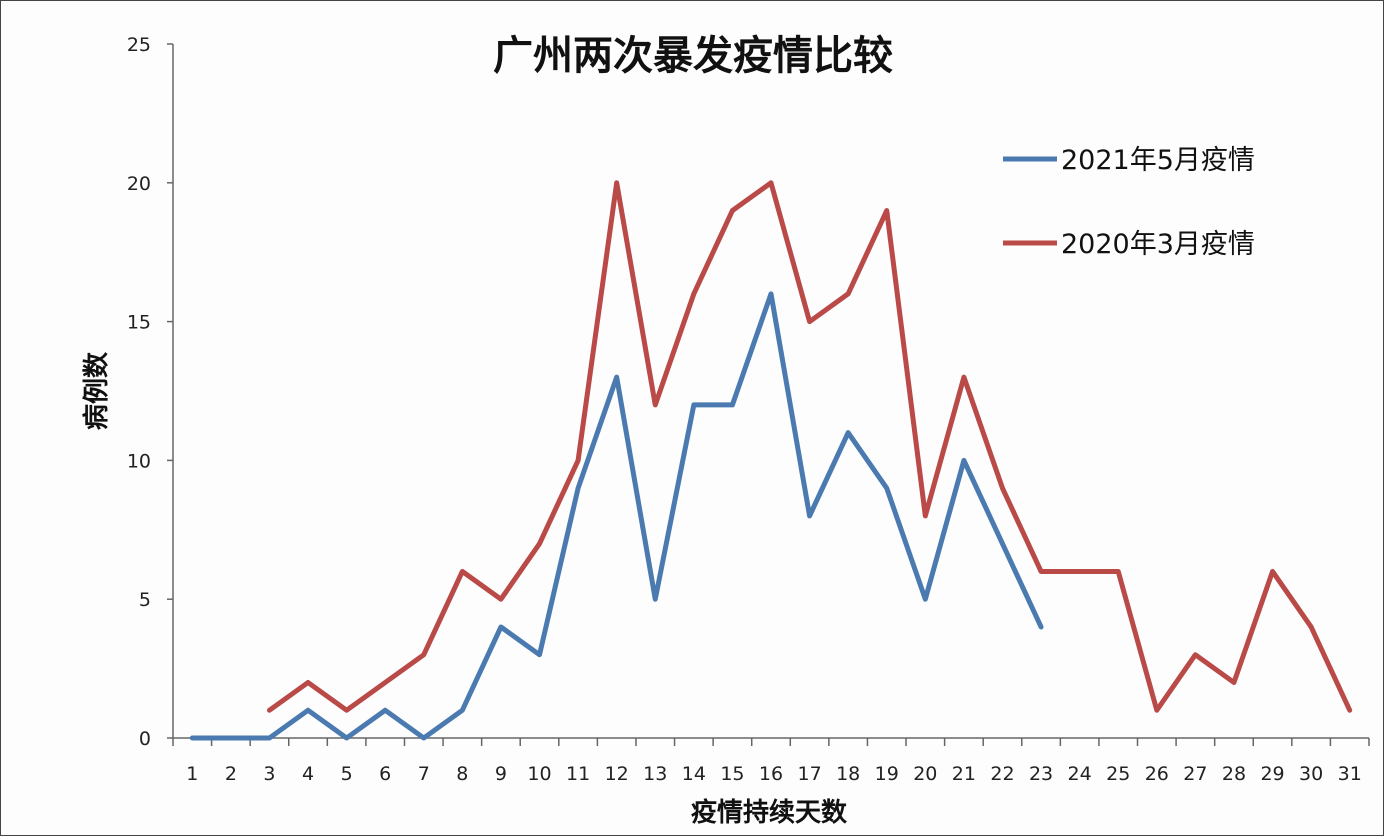 This screenshot has width=1384, height=839. I want to click on x-tick-label: 9, so click(501, 774).